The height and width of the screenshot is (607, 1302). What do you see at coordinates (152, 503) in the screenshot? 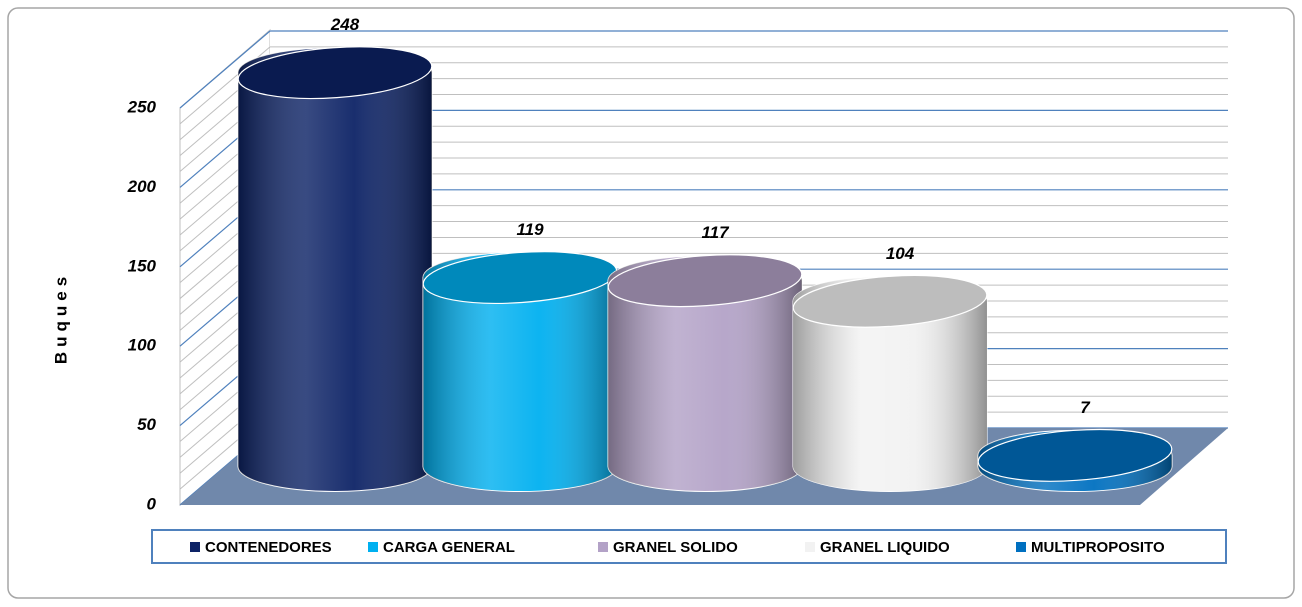
I see `y-tick-label: 0` at bounding box center [152, 503].